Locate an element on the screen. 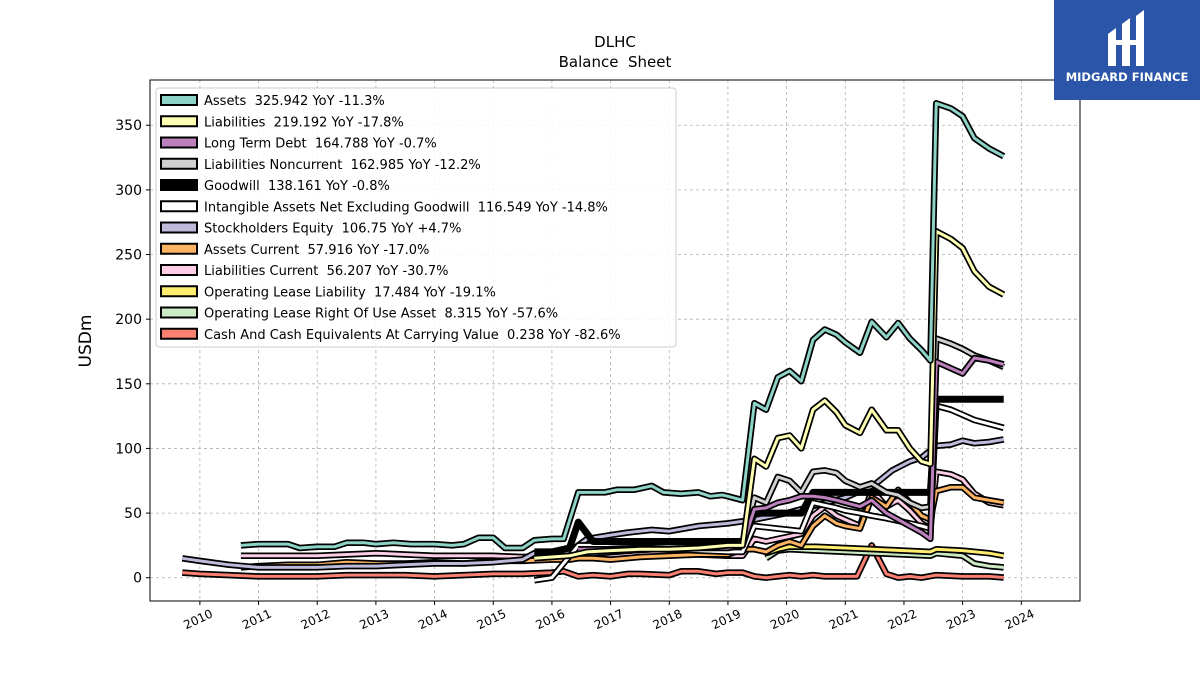 Image resolution: width=1200 pixels, height=675 pixels. legend-item: Goodwill 138.161 YoY -0.8% is located at coordinates (275, 186).